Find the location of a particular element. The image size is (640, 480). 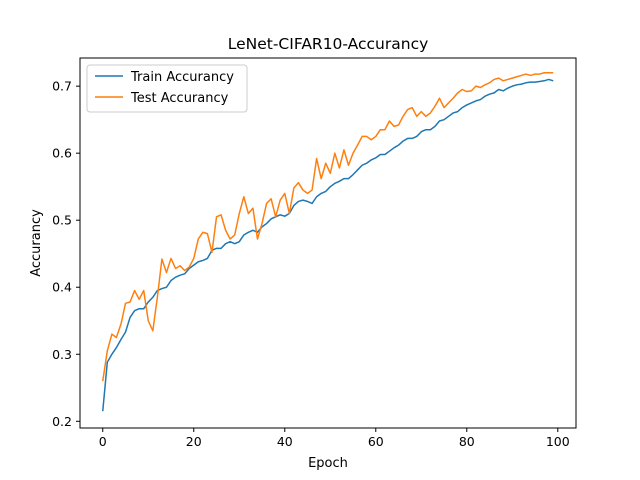

x-tick-label: 20 is located at coordinates (194, 441).